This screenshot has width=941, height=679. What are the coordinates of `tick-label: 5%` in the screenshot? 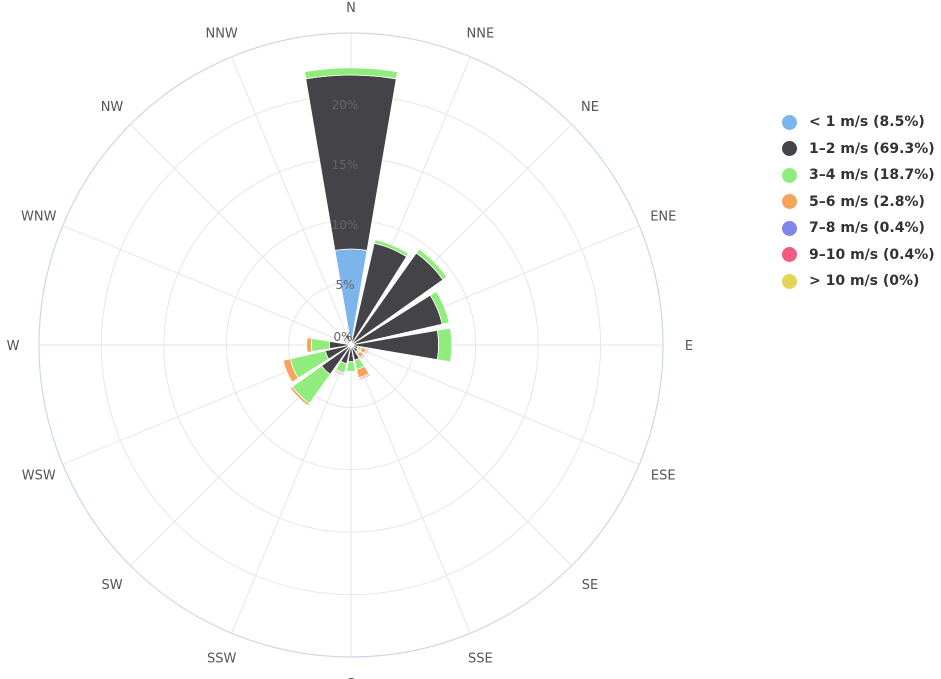 It's located at (344, 285).